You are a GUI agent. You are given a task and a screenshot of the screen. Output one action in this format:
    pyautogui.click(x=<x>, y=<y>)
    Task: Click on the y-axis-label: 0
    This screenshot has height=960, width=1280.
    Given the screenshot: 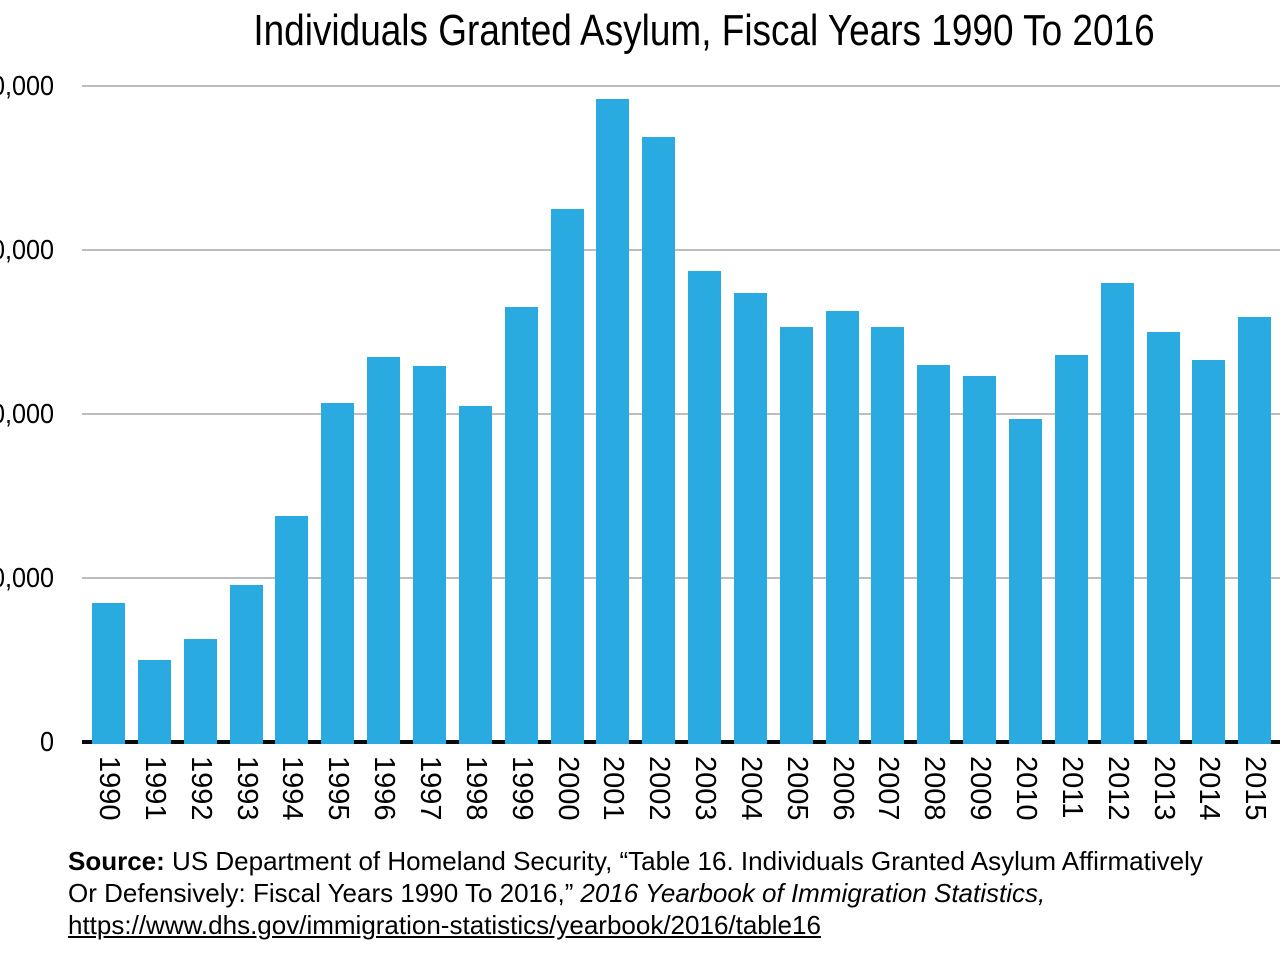 What is the action you would take?
    pyautogui.click(x=46, y=741)
    